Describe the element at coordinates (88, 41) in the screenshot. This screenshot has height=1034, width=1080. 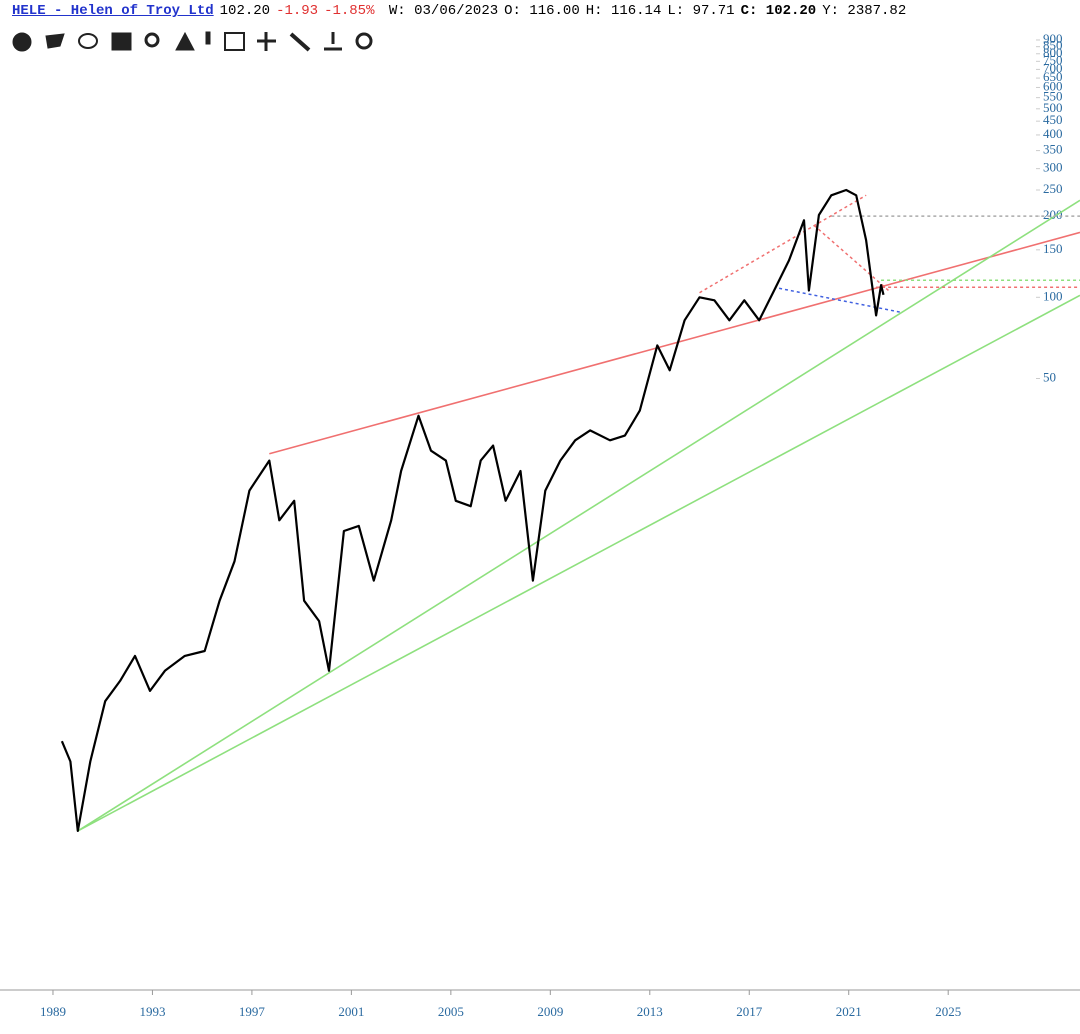
I see `comment-icon` at that location.